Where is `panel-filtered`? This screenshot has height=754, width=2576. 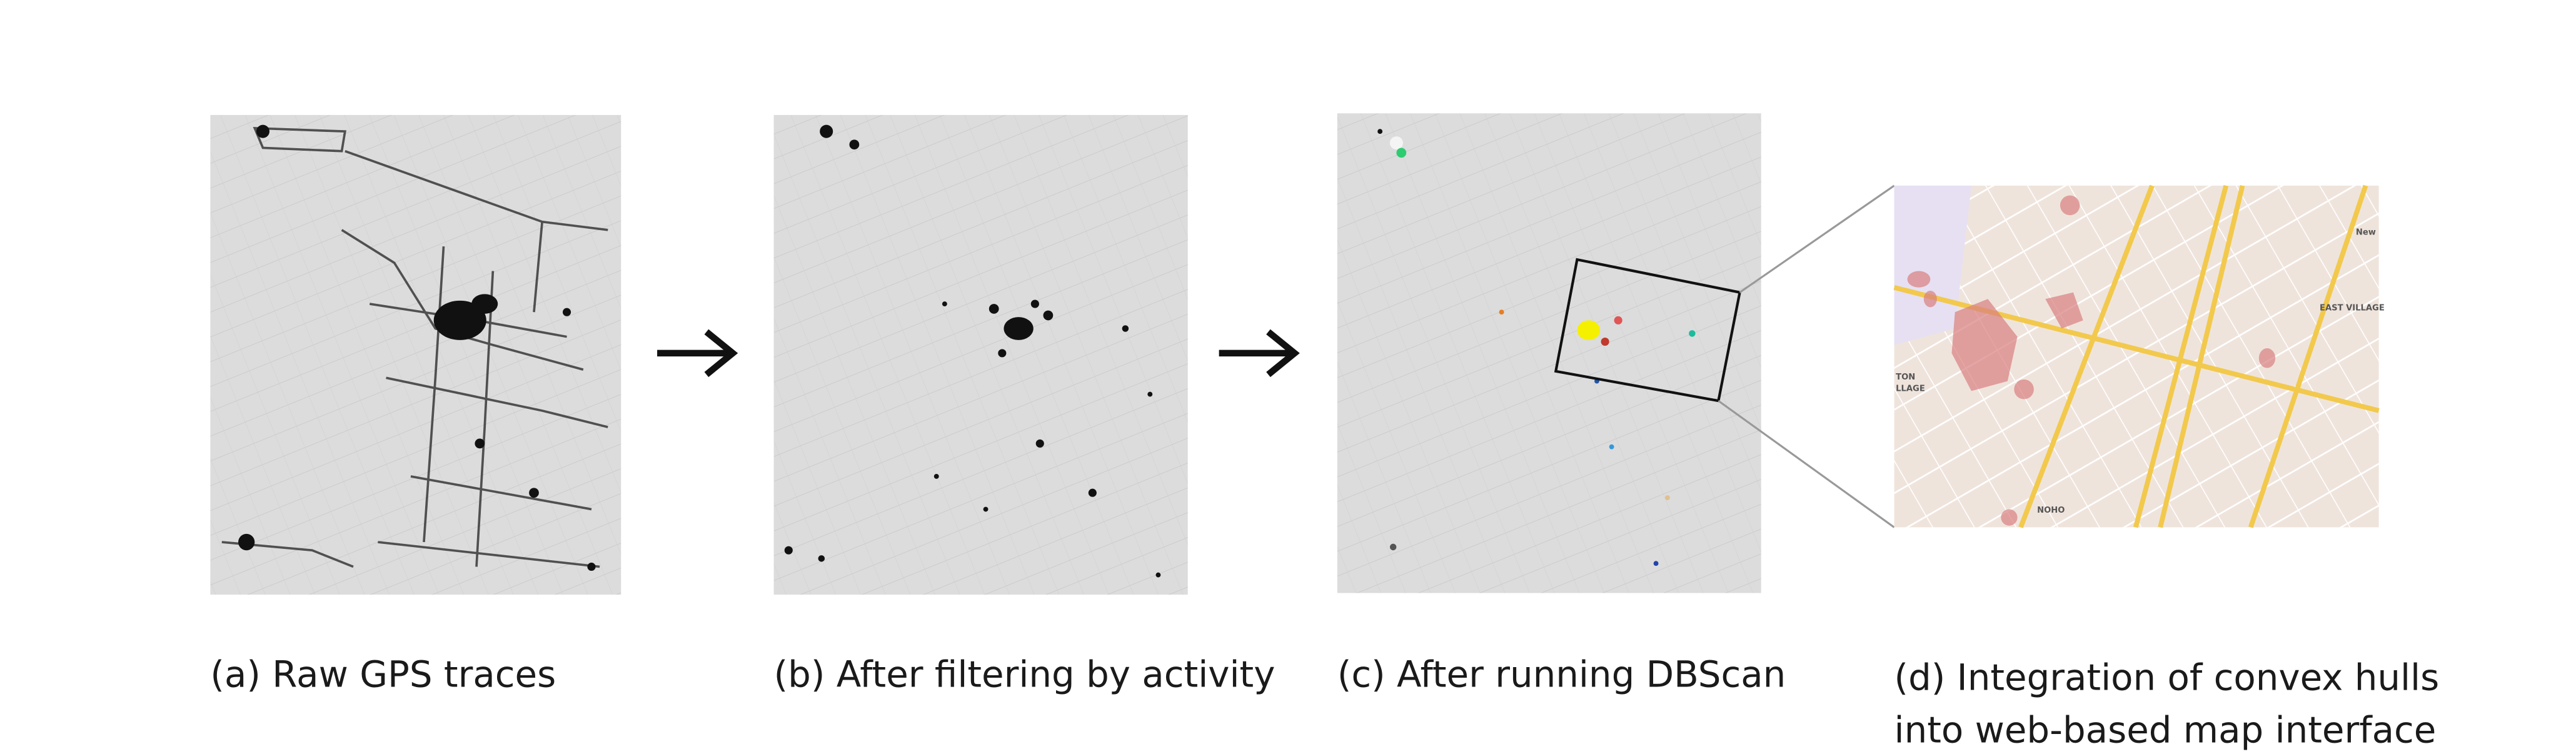 panel-filtered is located at coordinates (980, 354).